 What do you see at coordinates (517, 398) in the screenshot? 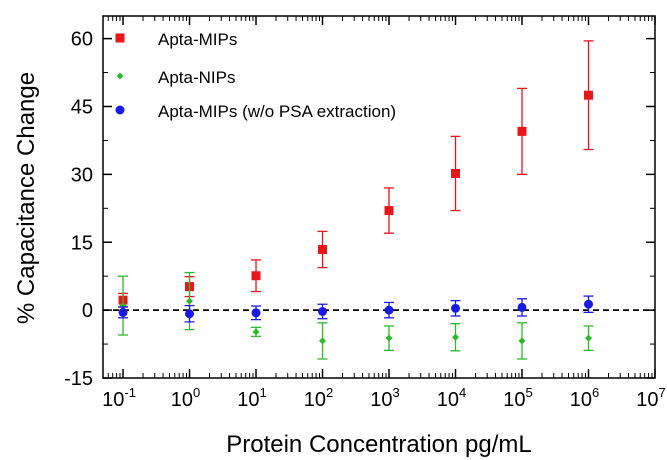
I see `x-tick-label: 10⁵` at bounding box center [517, 398].